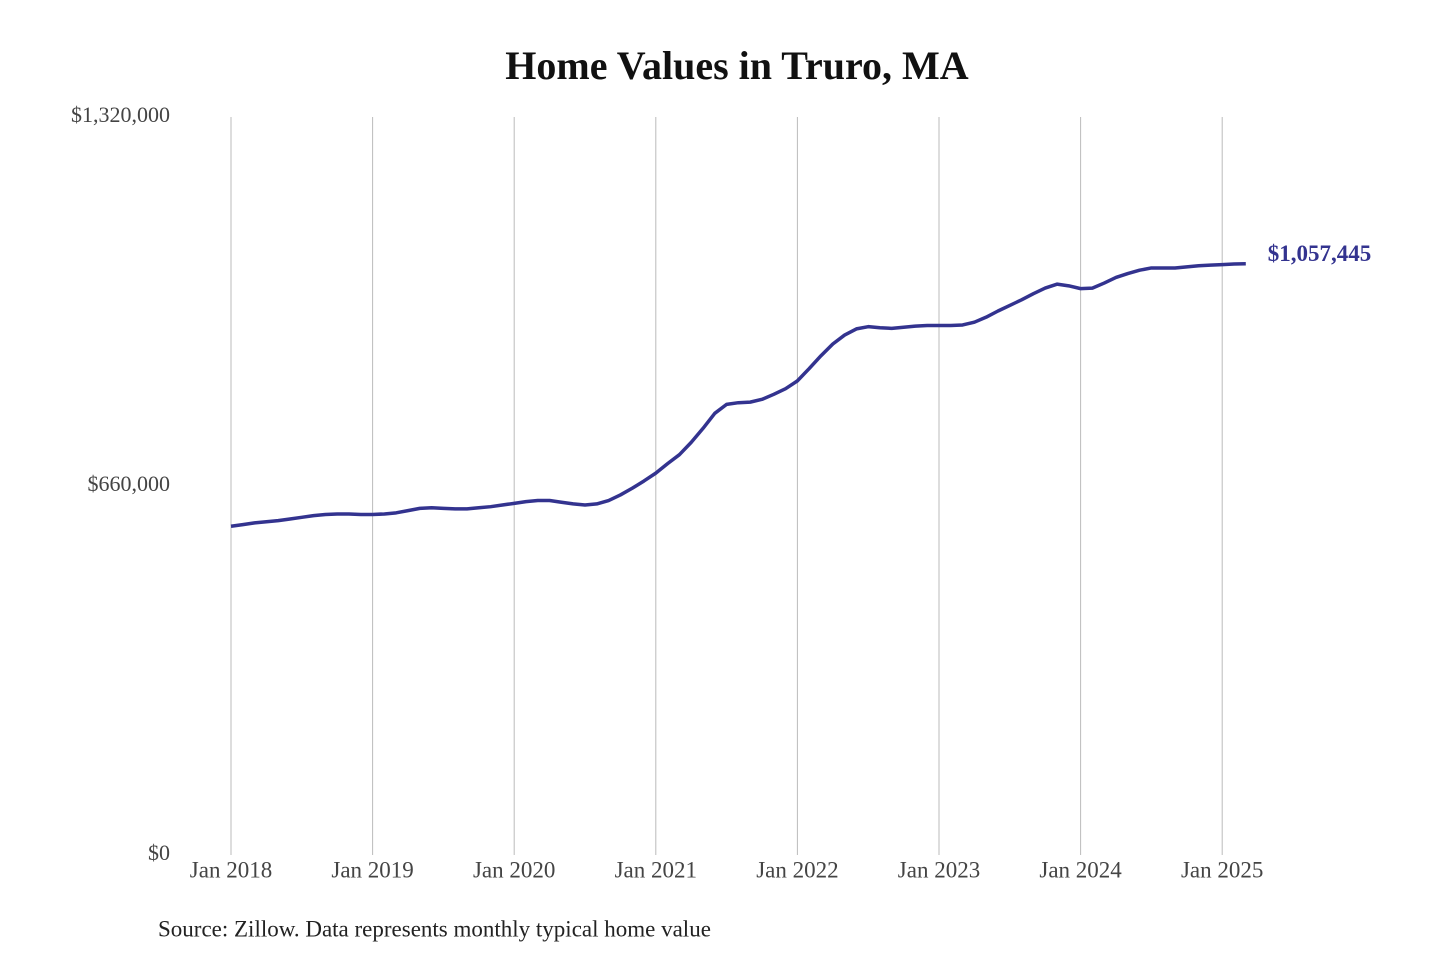 Image resolution: width=1440 pixels, height=960 pixels. What do you see at coordinates (939, 869) in the screenshot?
I see `x-tick-label: Jan 2023` at bounding box center [939, 869].